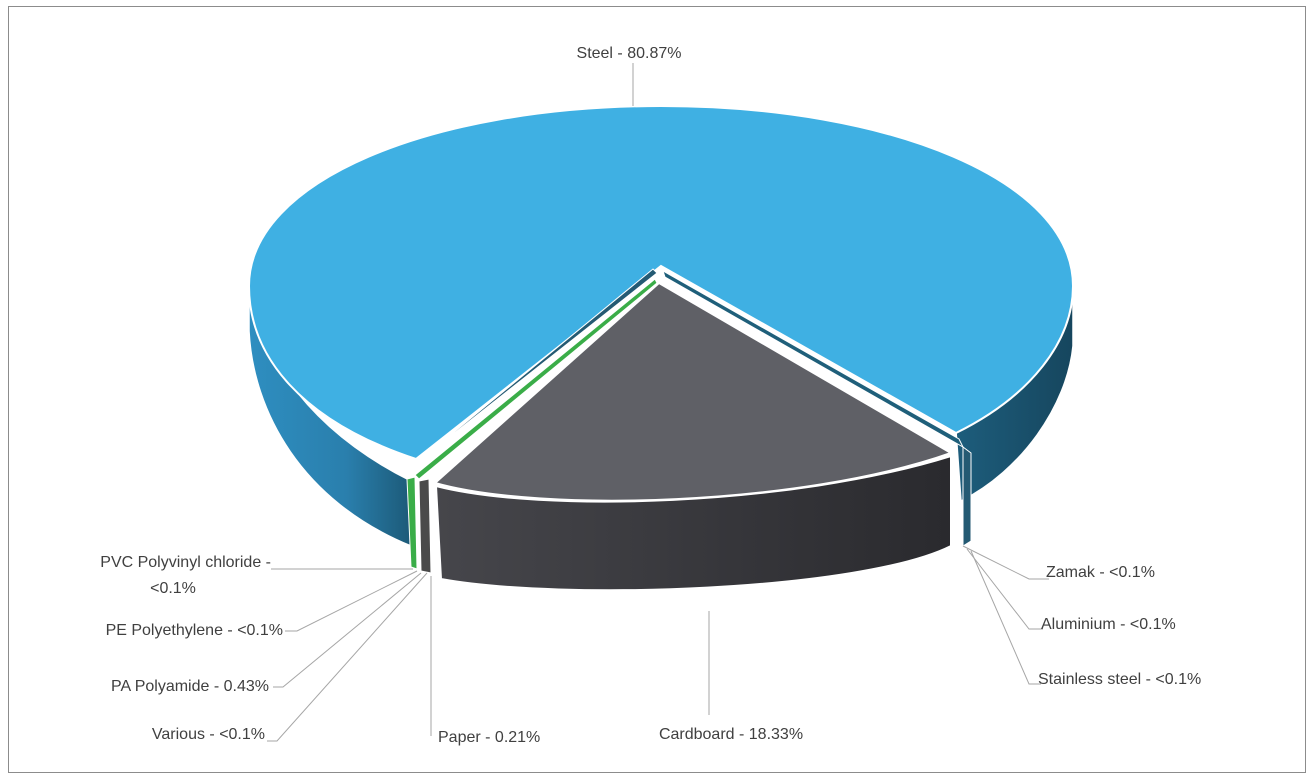 Image resolution: width=1316 pixels, height=781 pixels. Describe the element at coordinates (173, 588) in the screenshot. I see `label-pvc-line2: <0.1%` at that location.